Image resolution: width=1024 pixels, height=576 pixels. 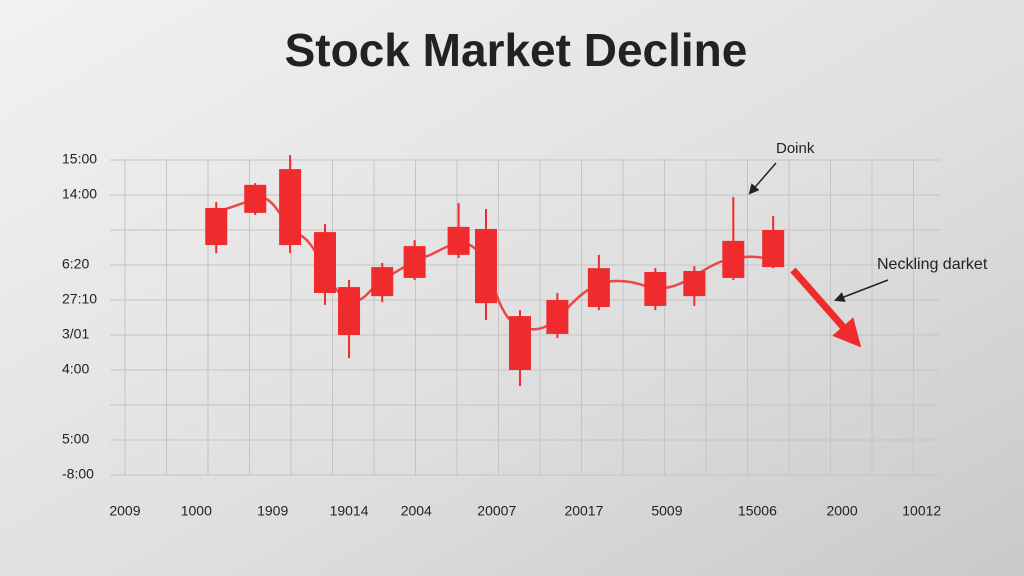 I want to click on y-tick-label: -8:00, so click(x=78, y=474).